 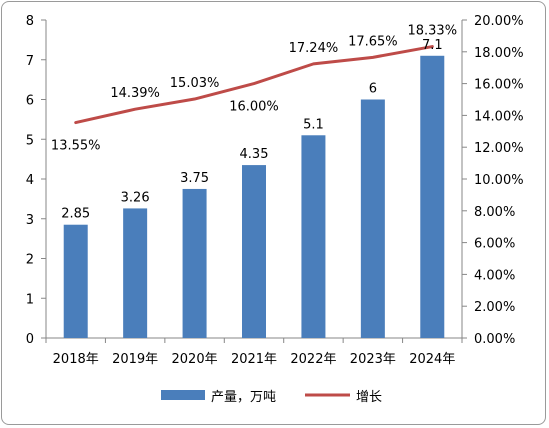 What do you see at coordinates (499, 180) in the screenshot?
I see `y-right-tick-label: 10.00%` at bounding box center [499, 180].